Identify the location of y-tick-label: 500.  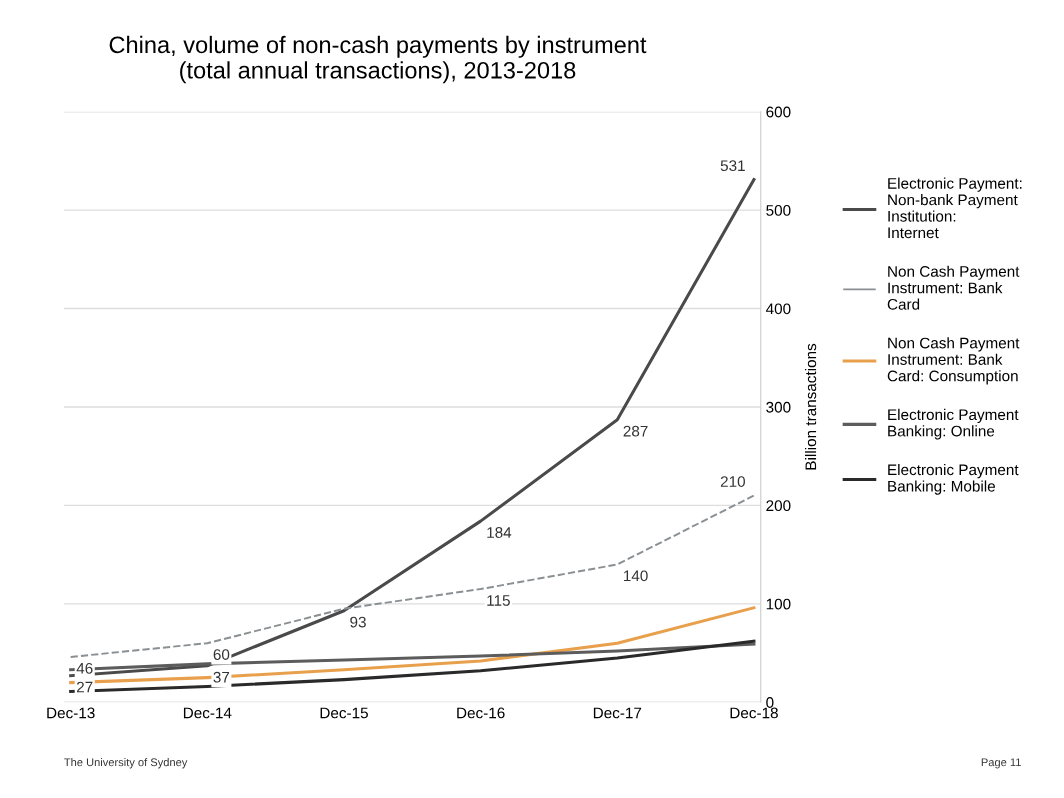
(778, 210).